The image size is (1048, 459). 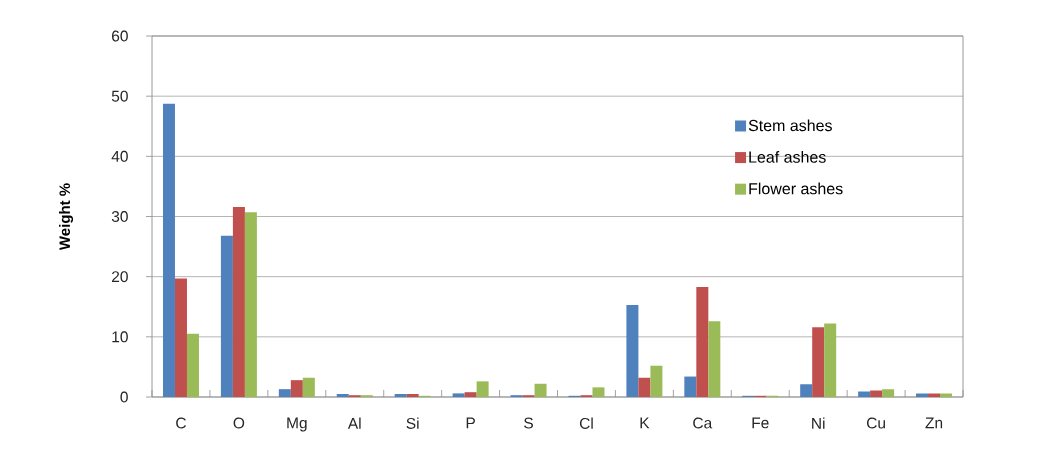 What do you see at coordinates (119, 216) in the screenshot?
I see `y-tick-label: 30` at bounding box center [119, 216].